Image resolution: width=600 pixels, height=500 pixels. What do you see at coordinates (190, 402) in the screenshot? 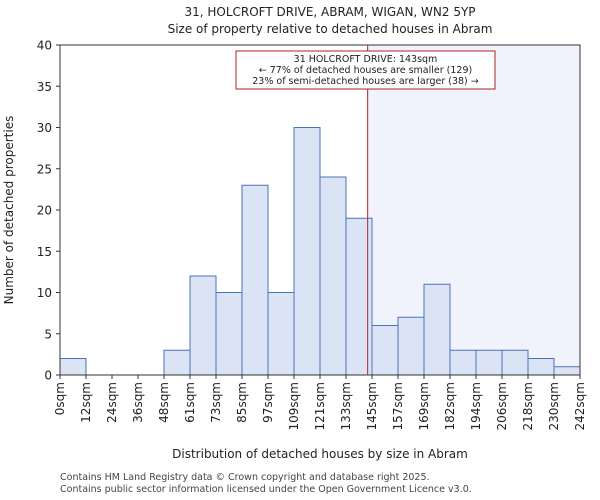
I see `x-tick-label: 61sqm` at bounding box center [190, 402].